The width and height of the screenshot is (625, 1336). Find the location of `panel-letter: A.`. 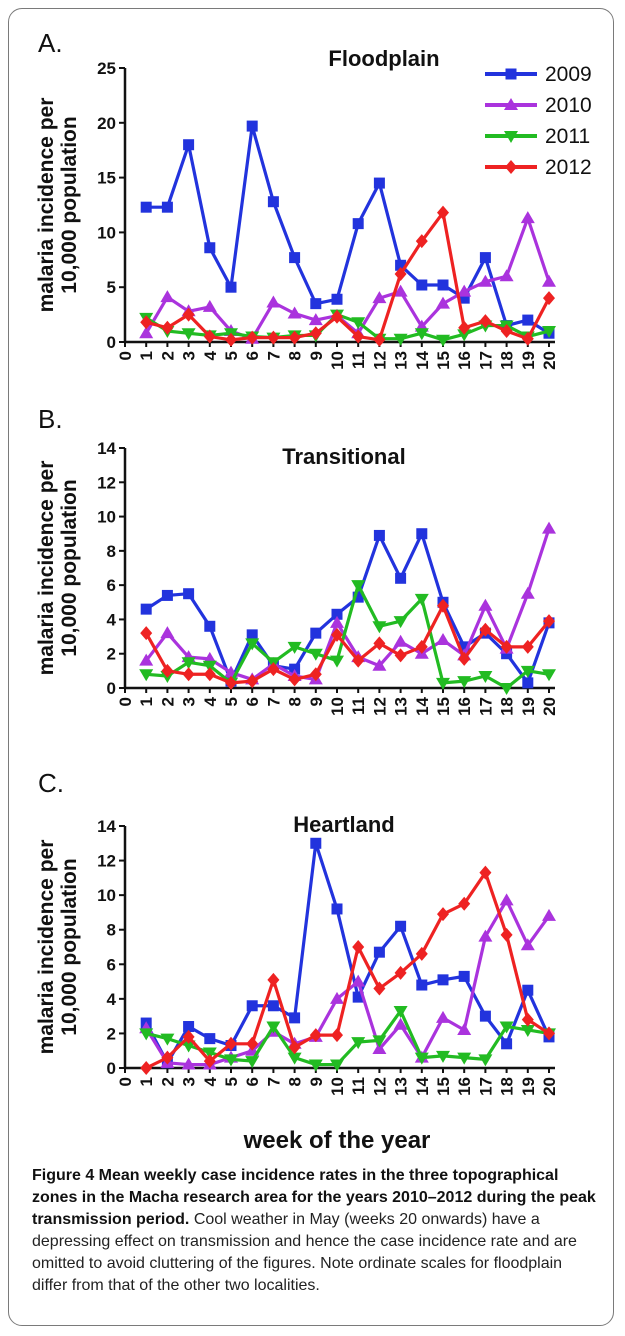

panel-letter: A. is located at coordinates (50, 43).